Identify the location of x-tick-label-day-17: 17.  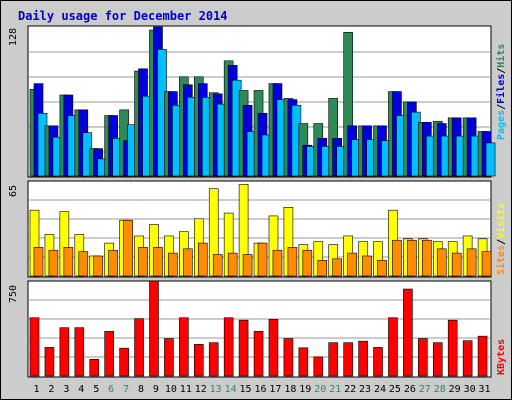
(275, 389).